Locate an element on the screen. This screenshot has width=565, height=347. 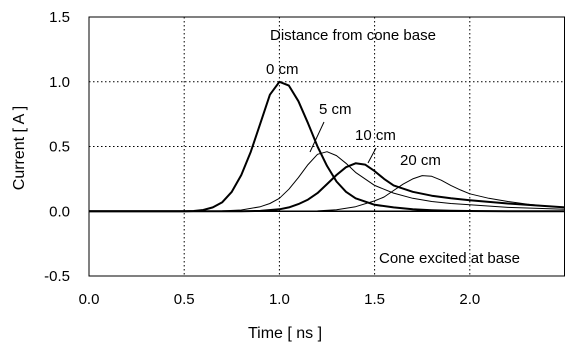
series-line-5cm is located at coordinates (327, 181).